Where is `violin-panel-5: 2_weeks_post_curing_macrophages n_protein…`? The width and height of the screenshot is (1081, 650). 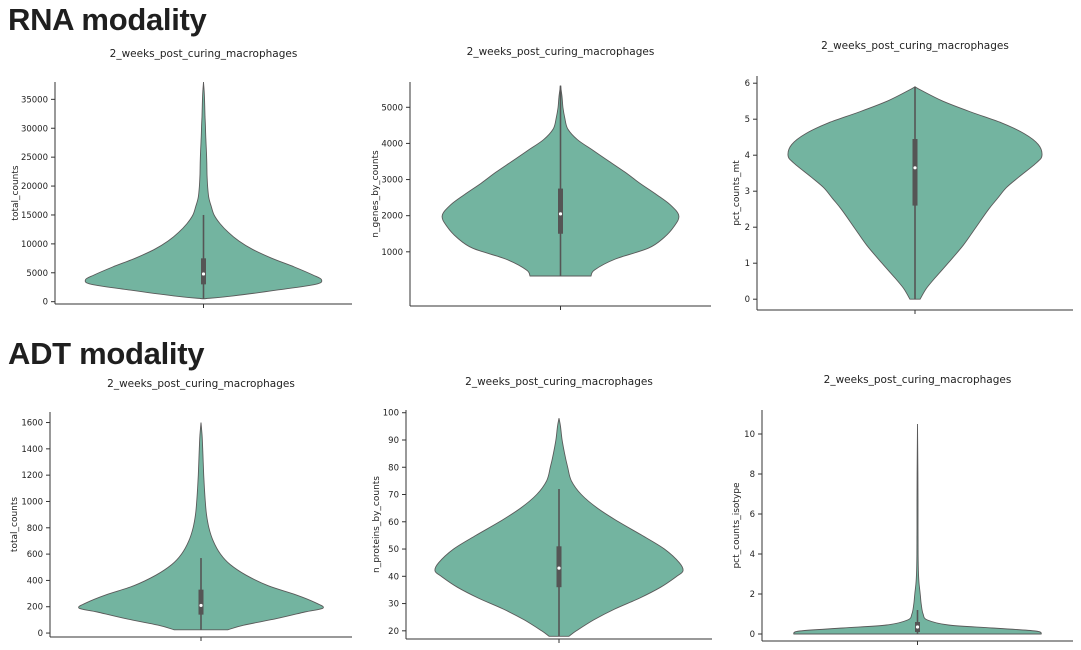
violin-panel-5: 2_weeks_post_curing_macrophages n_protein… is located at coordinates (542, 509).